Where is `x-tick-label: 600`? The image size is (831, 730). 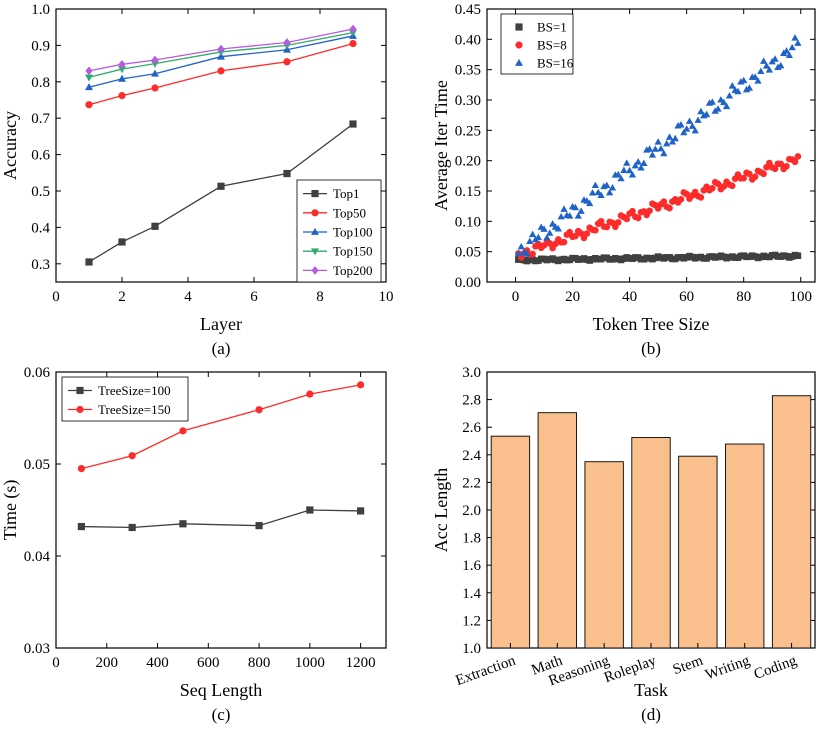 x-tick-label: 600 is located at coordinates (208, 663).